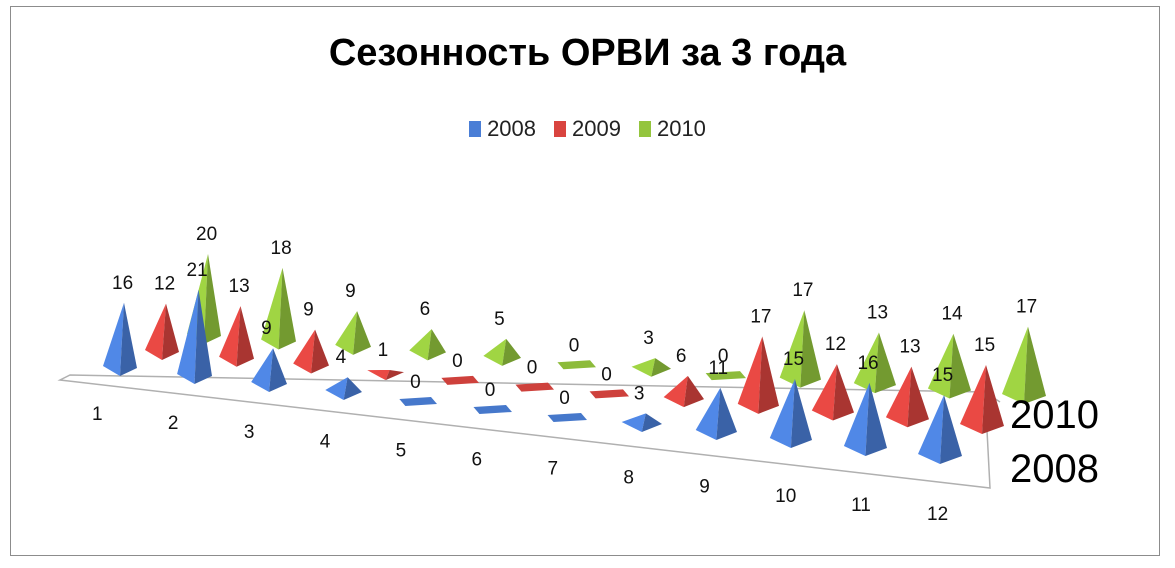 The image size is (1175, 568). Describe the element at coordinates (984, 345) in the screenshot. I see `value-label-2009-12: 15` at that location.